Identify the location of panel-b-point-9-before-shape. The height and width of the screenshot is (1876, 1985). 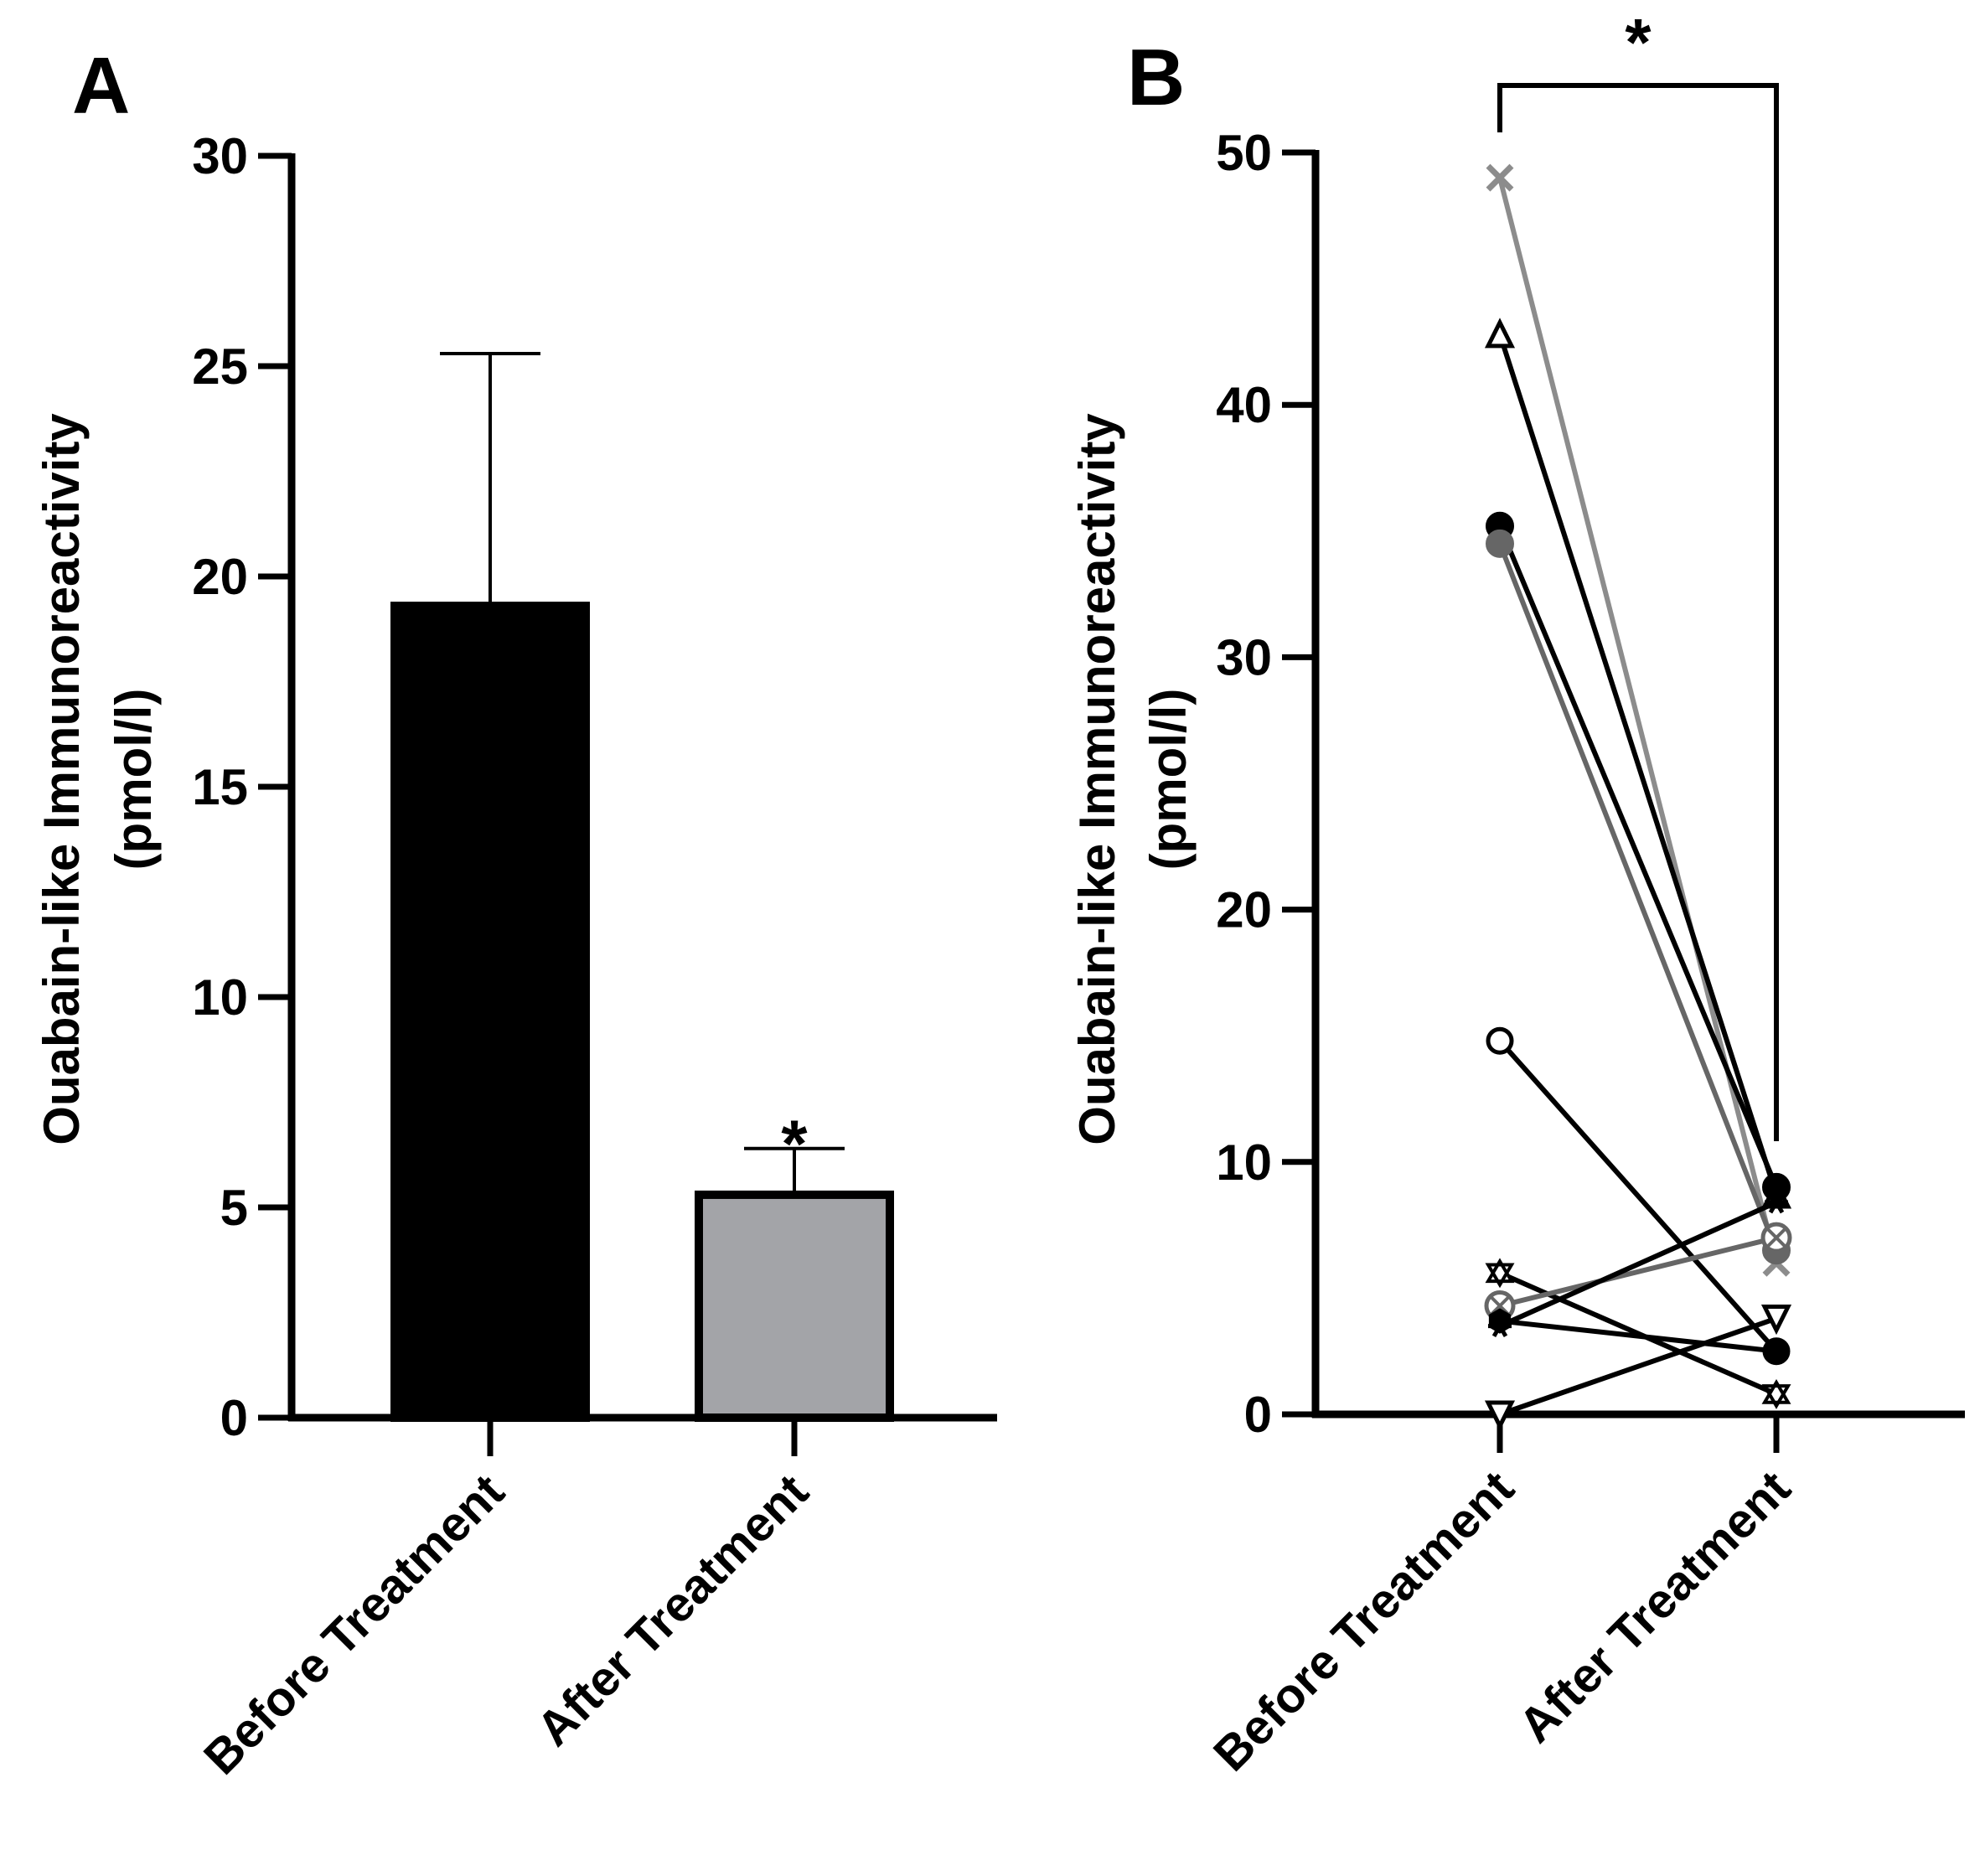
(1500, 1321).